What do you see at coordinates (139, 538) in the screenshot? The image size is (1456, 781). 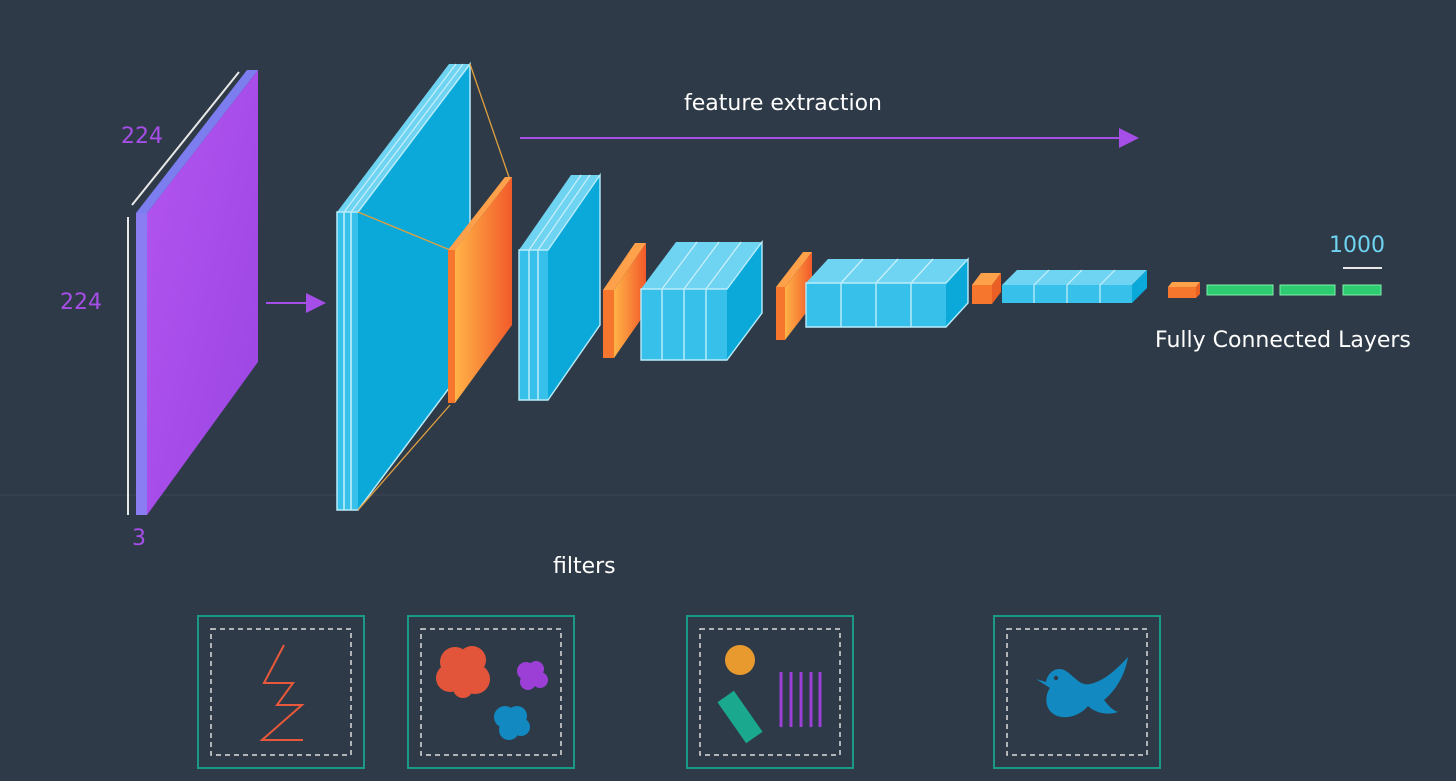 I see `input-depth-label: 3` at bounding box center [139, 538].